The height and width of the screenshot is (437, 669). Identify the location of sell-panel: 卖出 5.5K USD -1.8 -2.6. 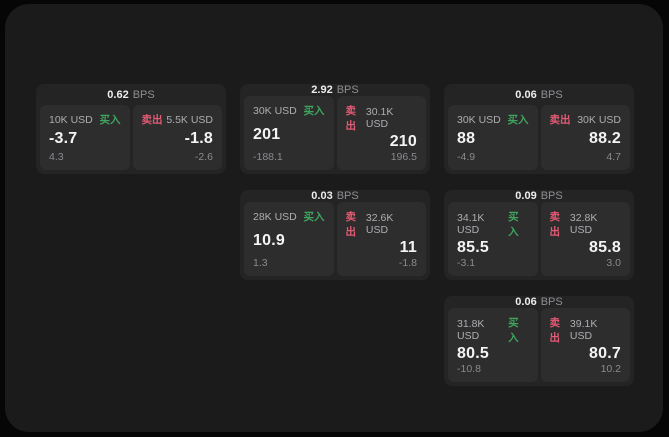
(177, 137).